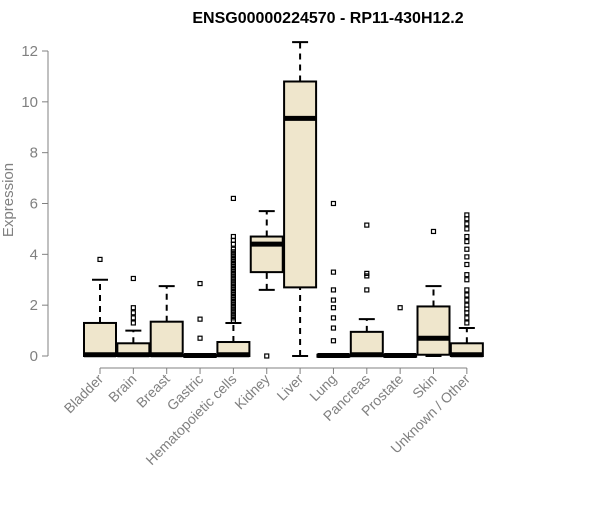 The width and height of the screenshot is (600, 505). I want to click on x-tick-label: Bladder, so click(84, 394).